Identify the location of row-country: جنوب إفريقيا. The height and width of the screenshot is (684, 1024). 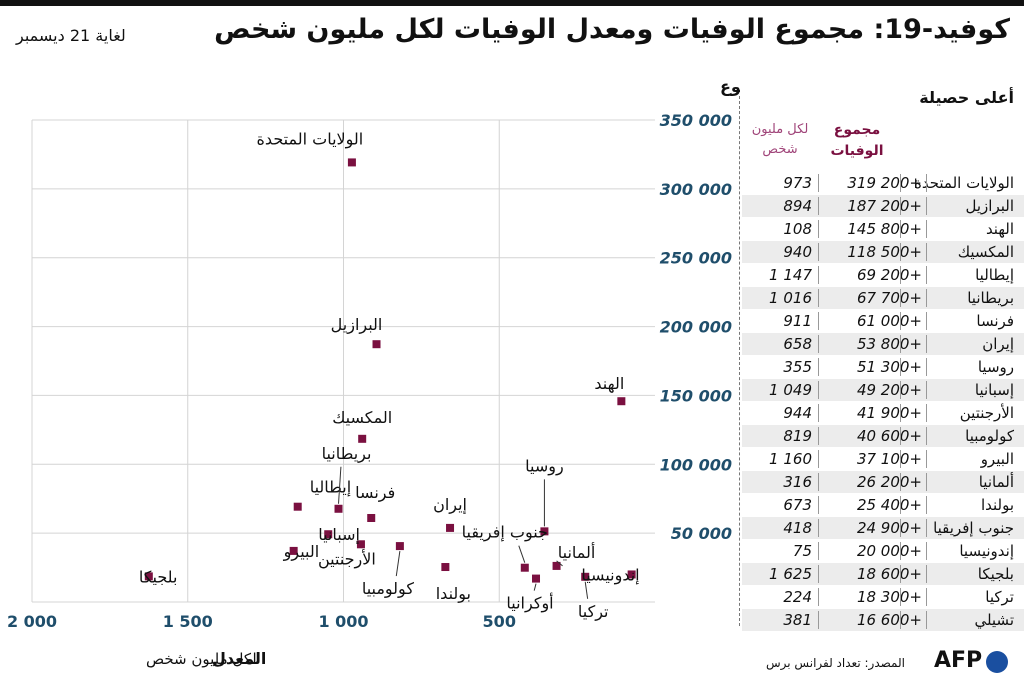
(973, 528).